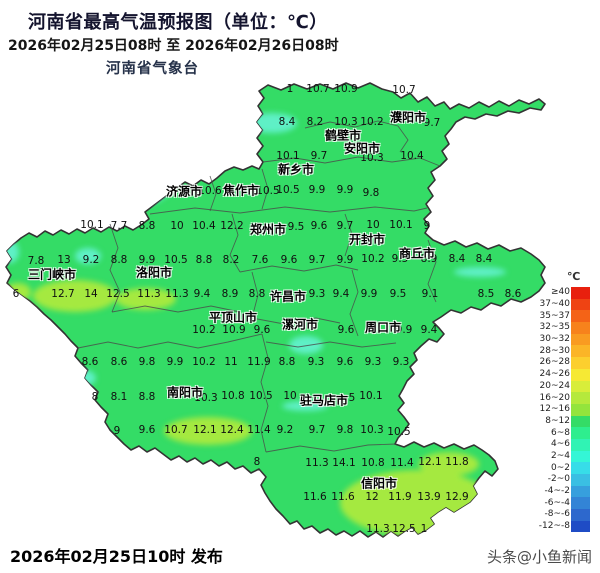 The width and height of the screenshot is (600, 573). I want to click on legend-row: 20~24, so click(564, 386).